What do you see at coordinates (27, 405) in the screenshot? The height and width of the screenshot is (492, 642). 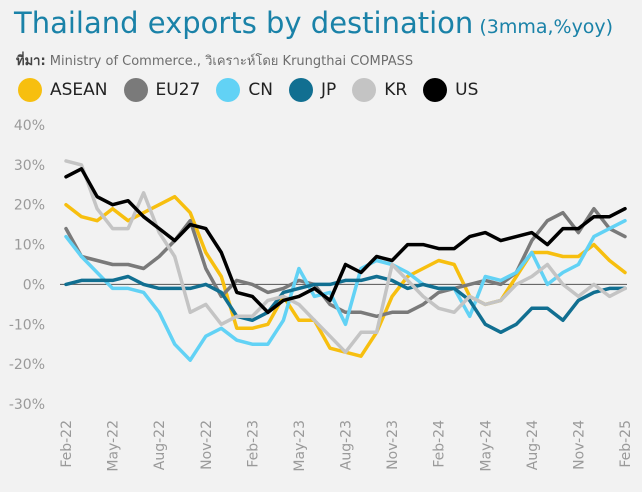 I see `y-tick-label: -30%` at bounding box center [27, 405].